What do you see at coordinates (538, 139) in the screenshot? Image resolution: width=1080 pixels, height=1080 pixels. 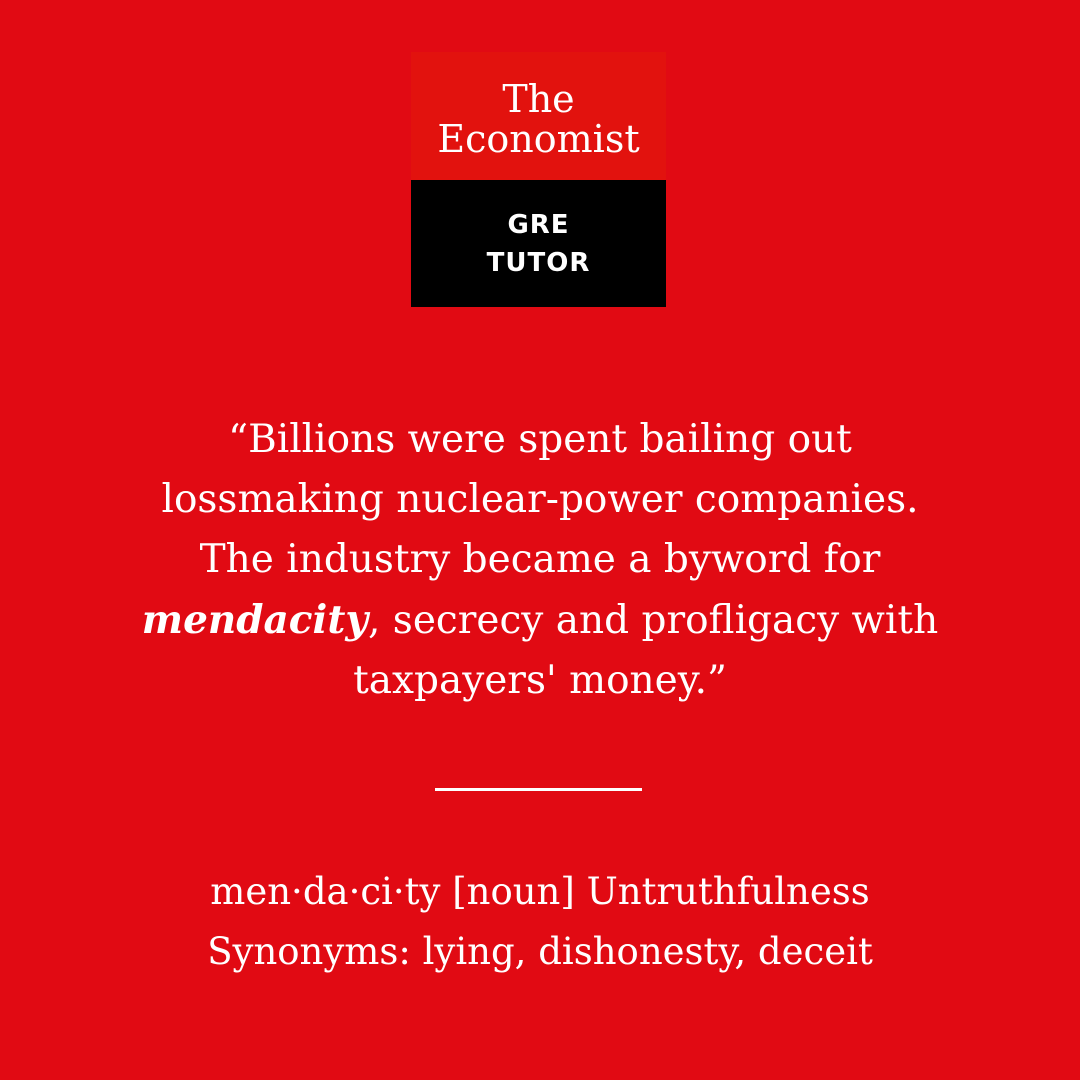 I see `logo-line-economist: Economist` at bounding box center [538, 139].